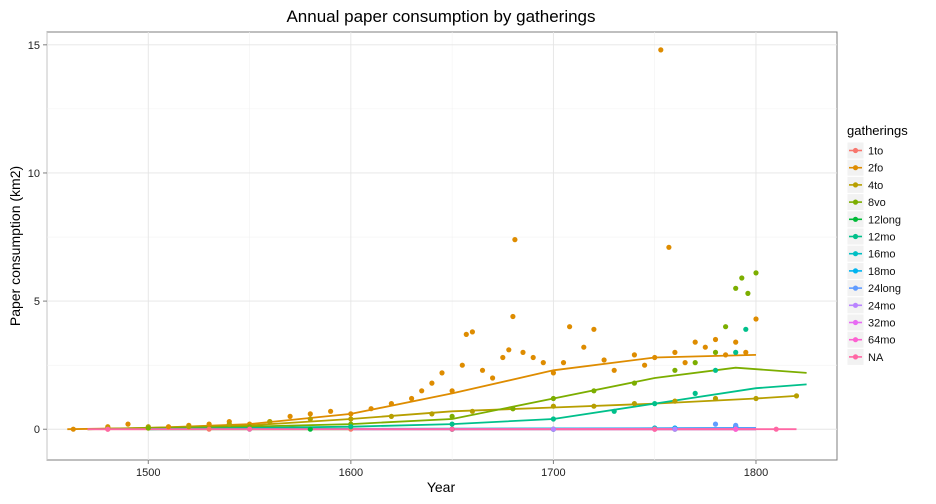 Image resolution: width=936 pixels, height=504 pixels. I want to click on y-axis-title: Paper consumption (km2), so click(15, 246).